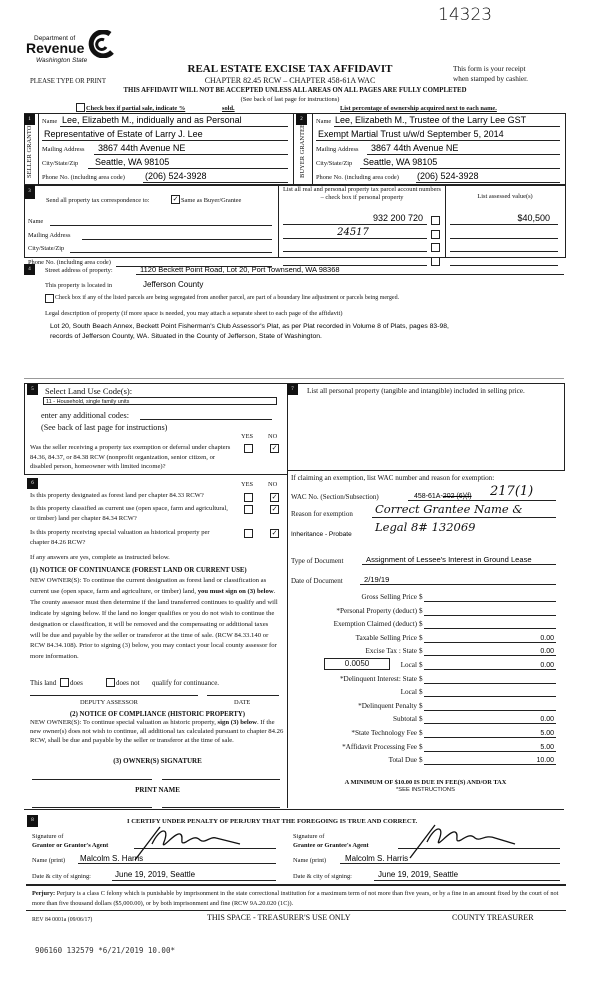  Describe the element at coordinates (177, 239) in the screenshot. I see `correspondence-mailing-field` at that location.